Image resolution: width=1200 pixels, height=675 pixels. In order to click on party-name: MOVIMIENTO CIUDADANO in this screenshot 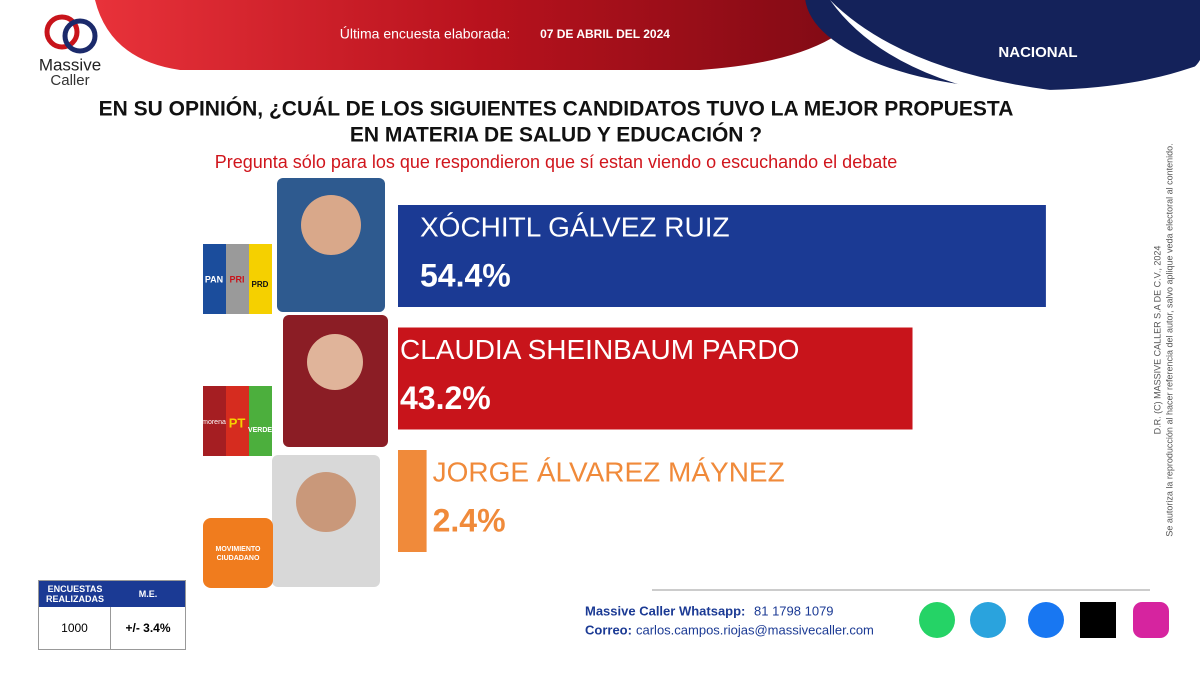, I will do `click(238, 554)`.